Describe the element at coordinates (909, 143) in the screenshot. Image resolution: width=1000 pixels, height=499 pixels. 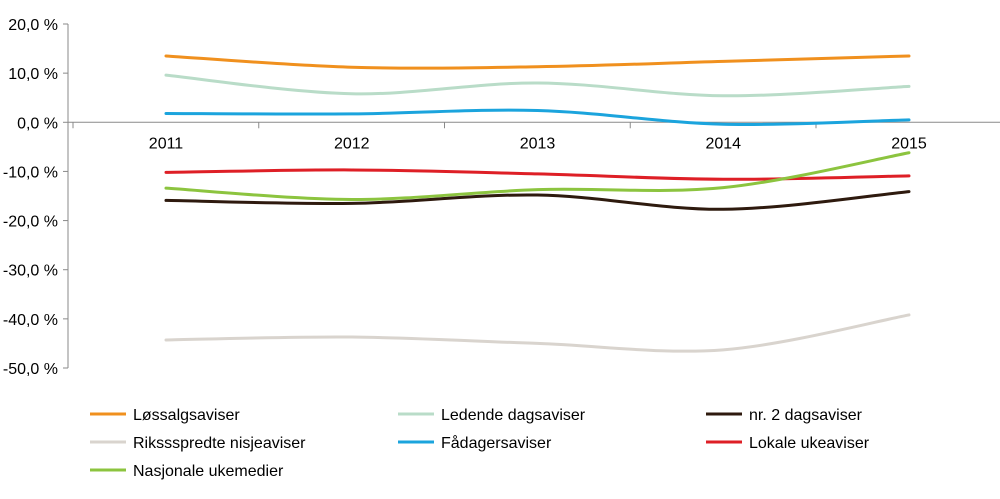
I see `x-tick-label: 2015` at that location.